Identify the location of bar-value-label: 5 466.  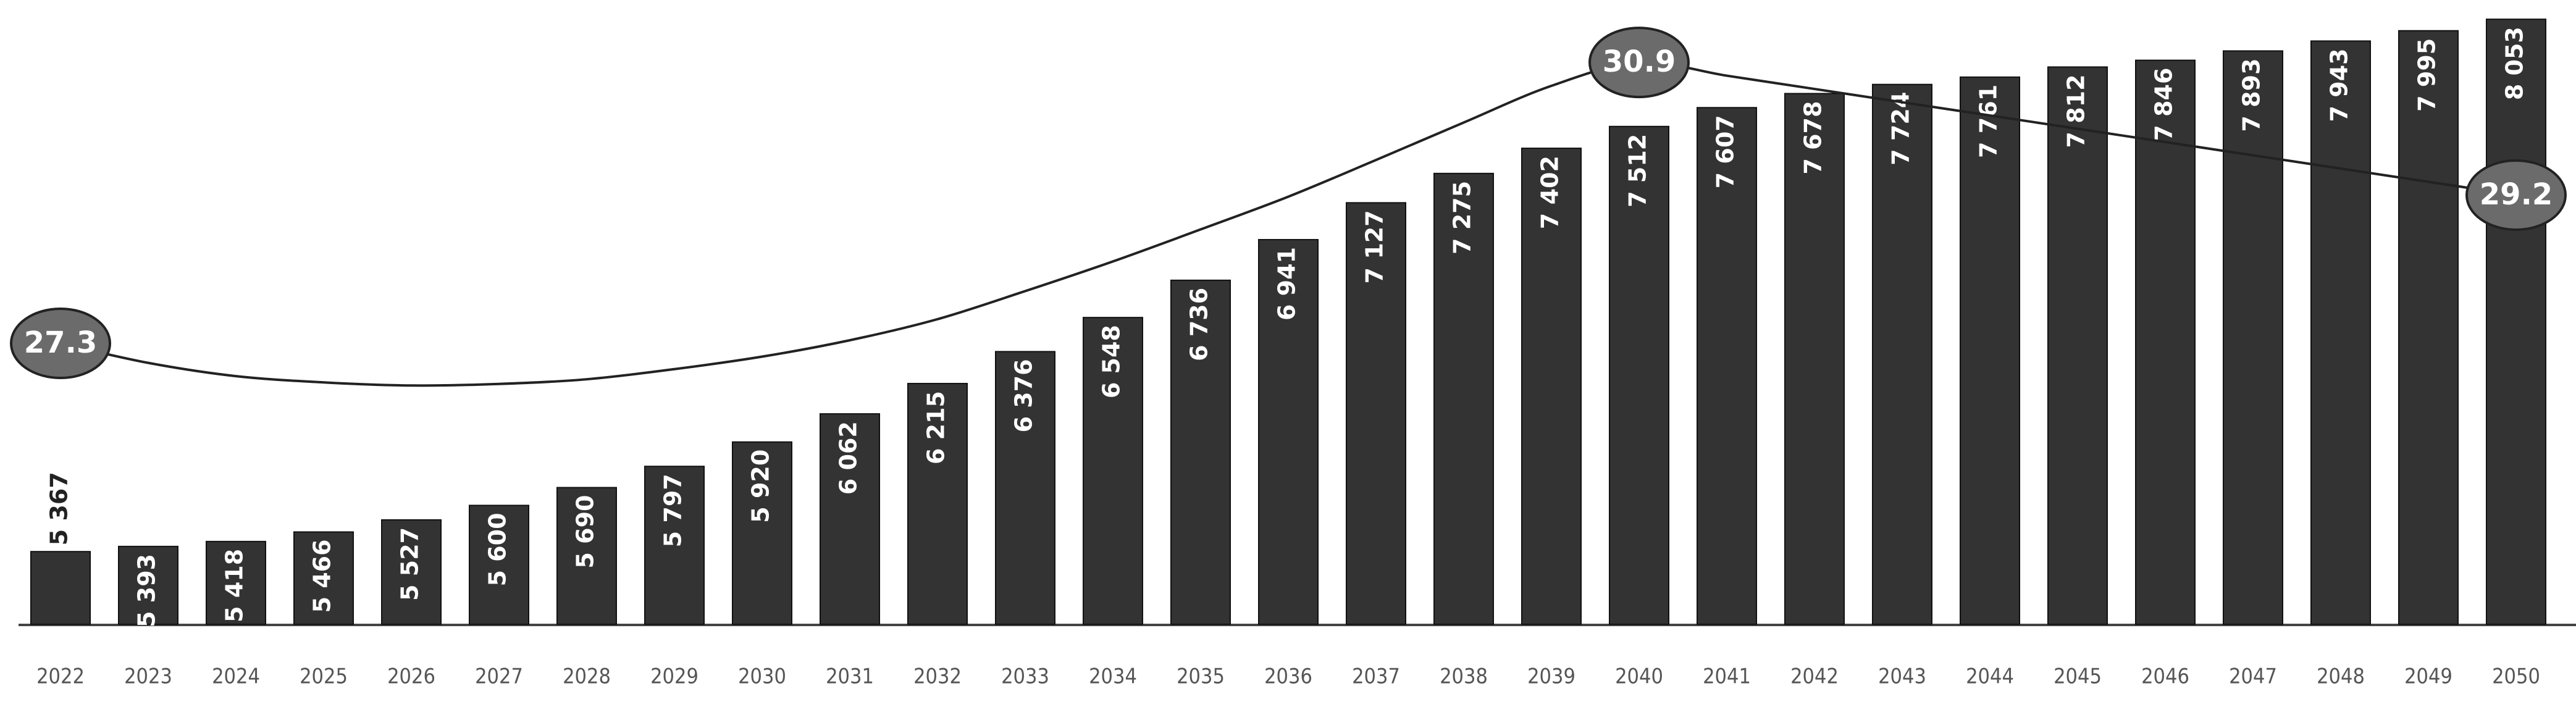
(322, 576).